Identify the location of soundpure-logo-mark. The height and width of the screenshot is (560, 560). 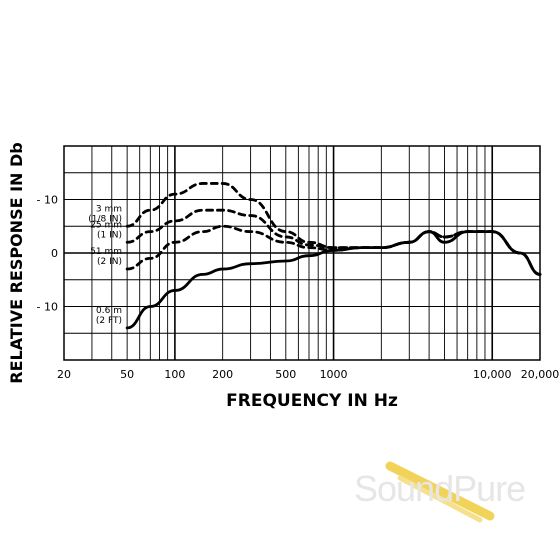
(440, 492).